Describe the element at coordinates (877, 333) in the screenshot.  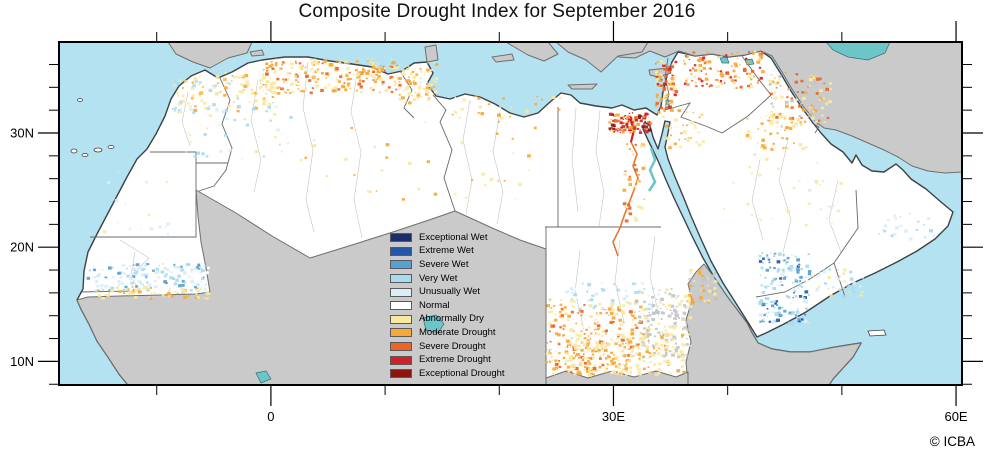
I see `island-socotra` at that location.